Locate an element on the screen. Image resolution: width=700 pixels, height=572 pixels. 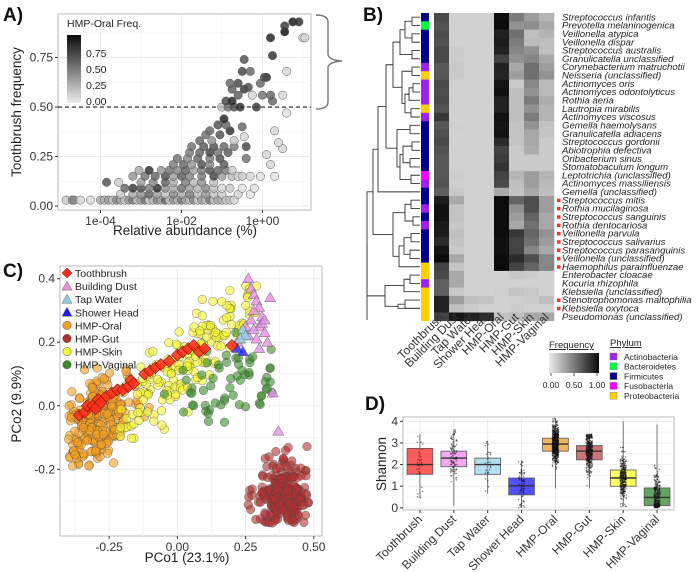
x-tick-label: 1e-04 is located at coordinates (100, 221).